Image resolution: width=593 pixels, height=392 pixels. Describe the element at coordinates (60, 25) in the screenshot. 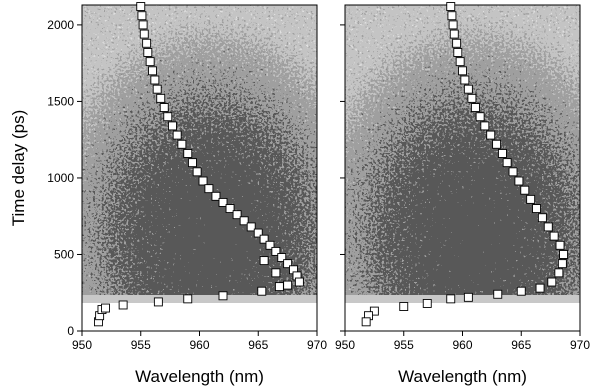

I see `y-tick-label: 2000` at that location.